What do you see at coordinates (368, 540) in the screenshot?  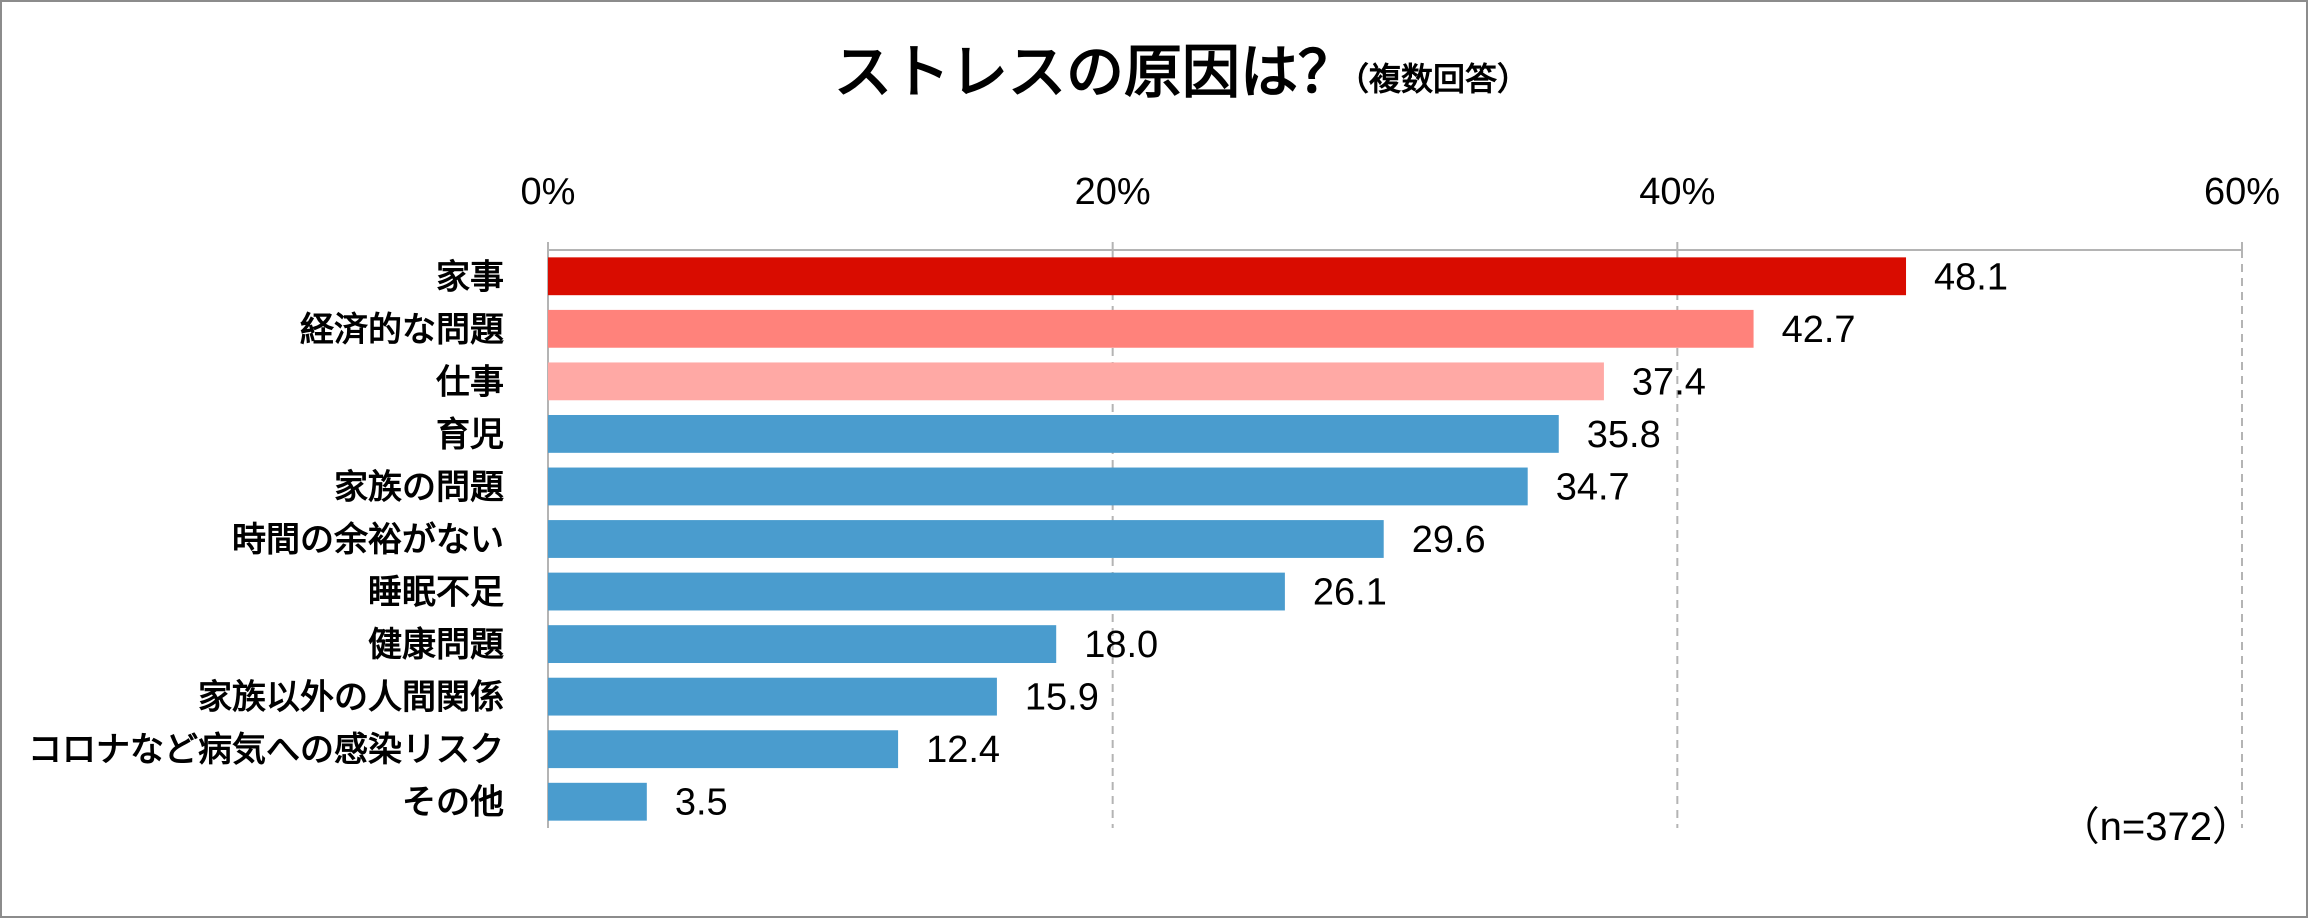 I see `category-label: 時間の余裕がない` at bounding box center [368, 540].